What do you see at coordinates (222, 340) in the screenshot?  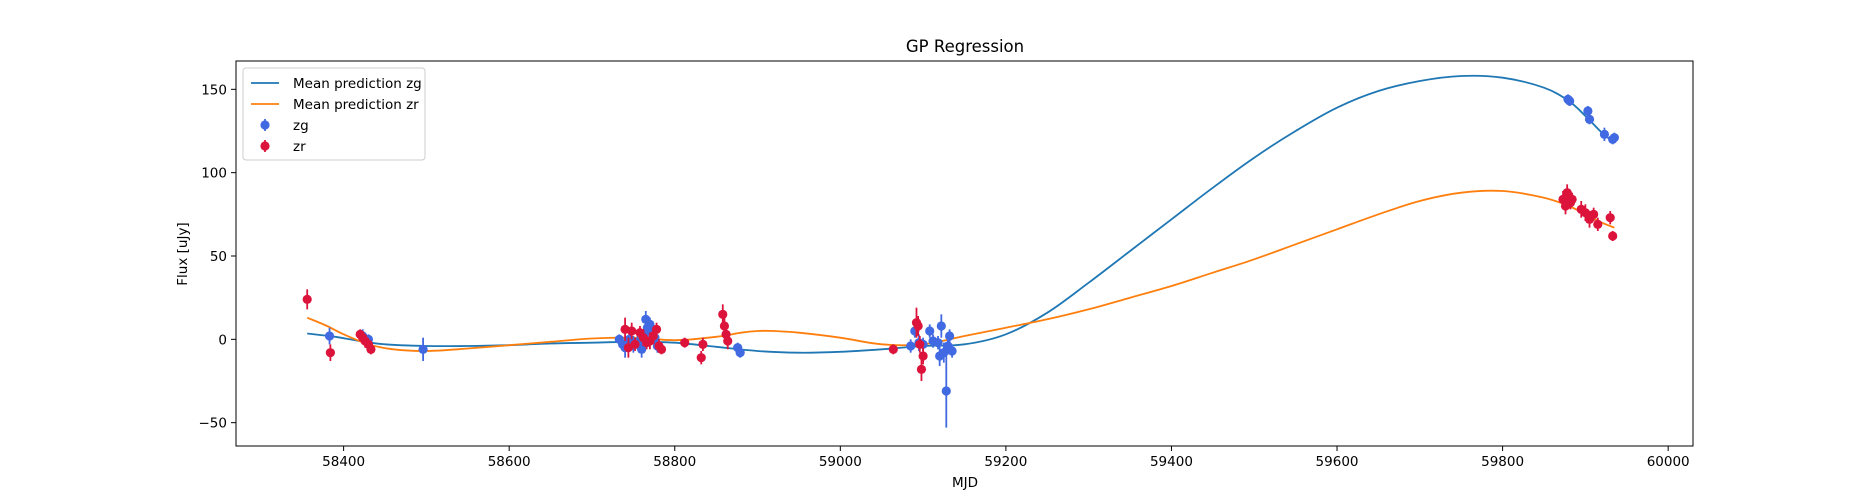 I see `y-tick-label: 0` at bounding box center [222, 340].